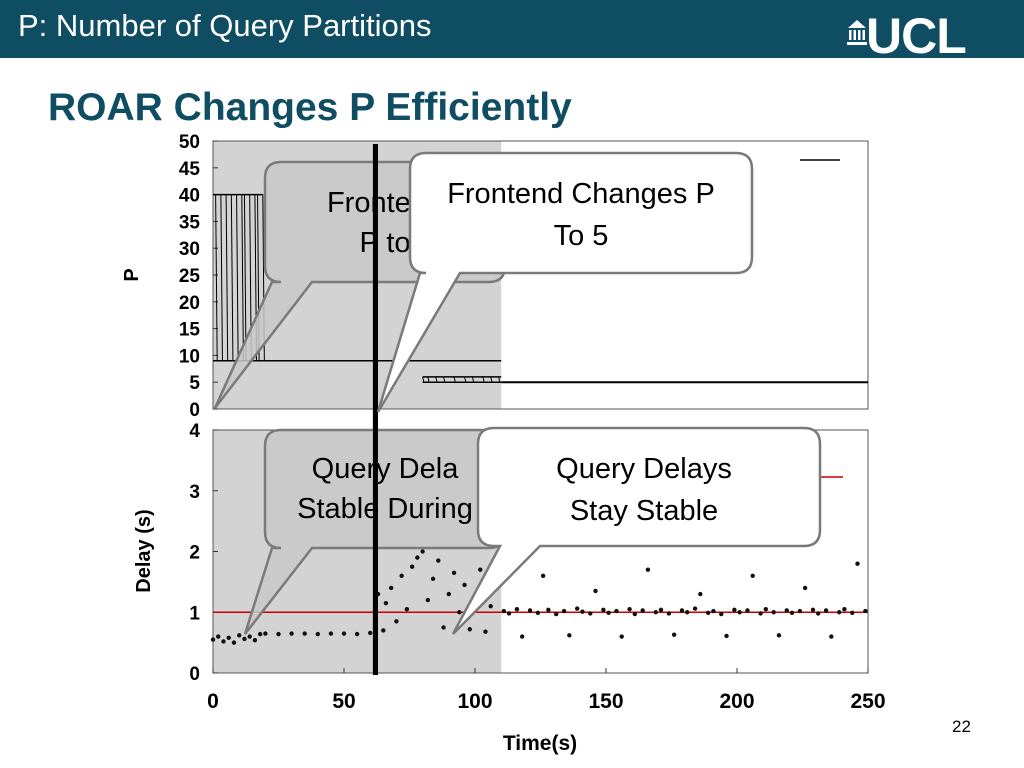 This screenshot has height=768, width=1024. I want to click on xtick-label: 100, so click(474, 701).